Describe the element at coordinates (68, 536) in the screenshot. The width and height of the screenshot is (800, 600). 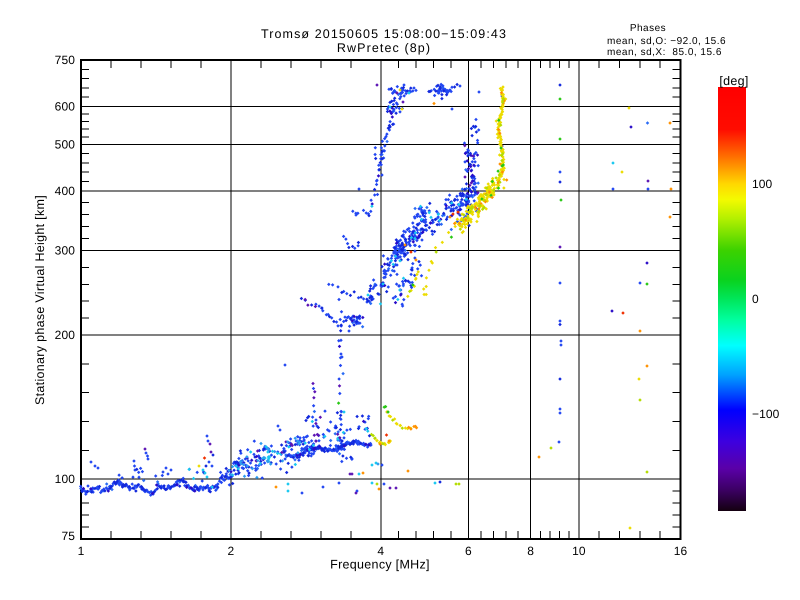
I see `svg-text: 75` at that location.